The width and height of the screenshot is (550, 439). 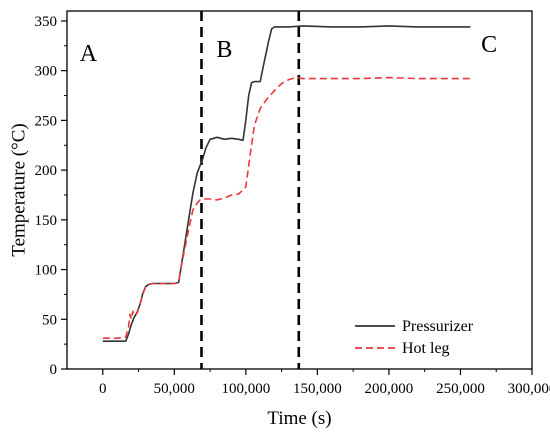 What do you see at coordinates (460, 389) in the screenshot?
I see `x-tick-label: 250,000` at bounding box center [460, 389].